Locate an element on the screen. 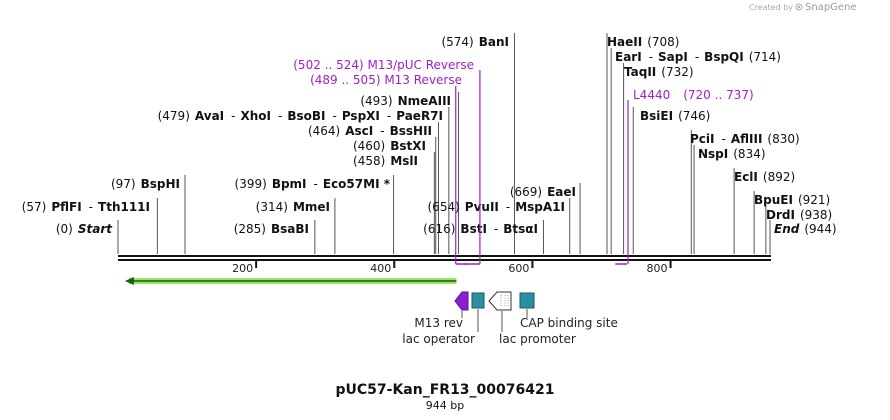  site-label-nmeaiii: (493) NmeAIII is located at coordinates (405, 101).